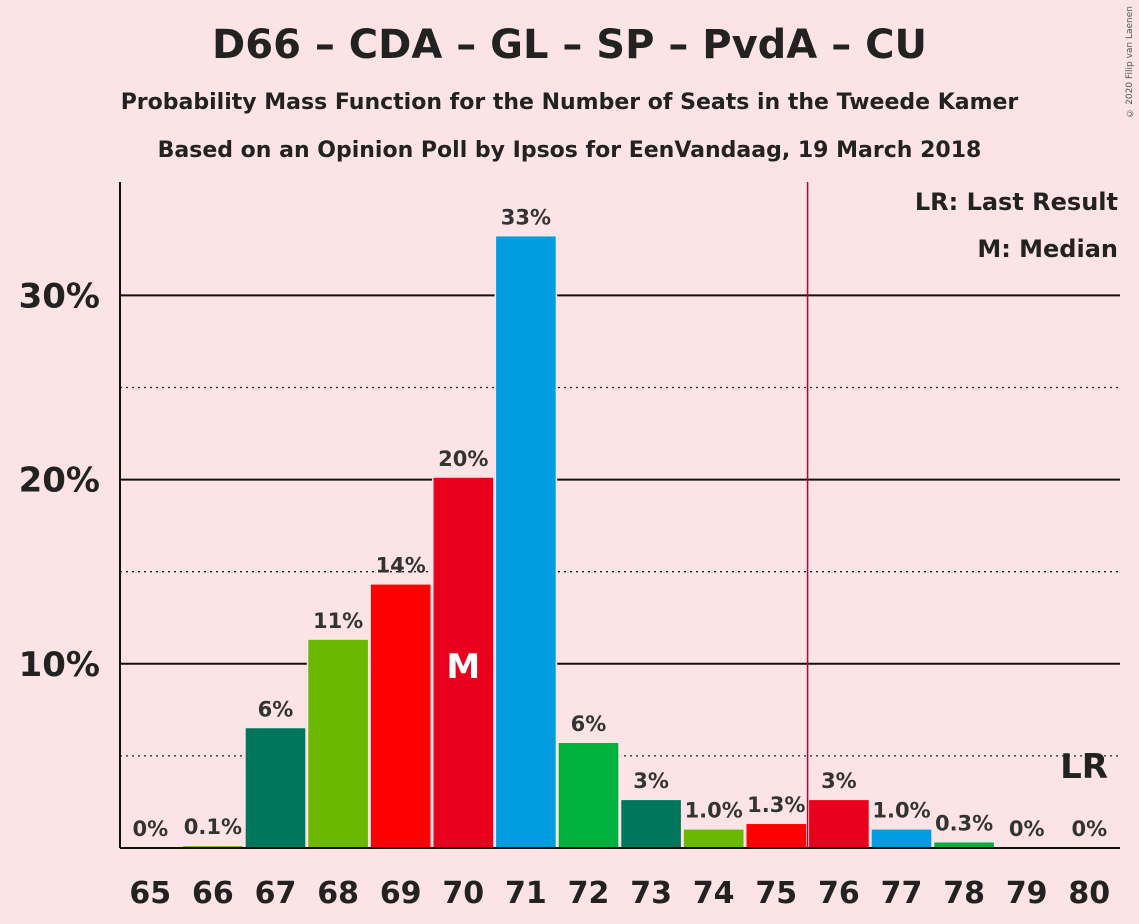 The height and width of the screenshot is (924, 1139). I want to click on y-tick-label: 30%, so click(59, 296).